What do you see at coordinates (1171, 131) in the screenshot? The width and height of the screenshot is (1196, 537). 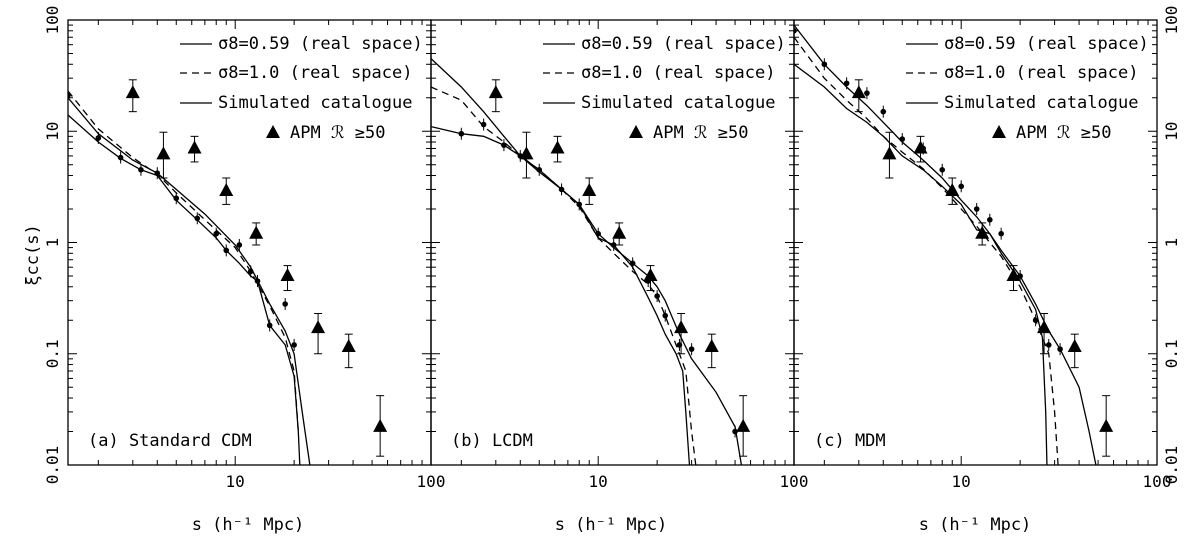 I see `y-tick-label-right: 10` at bounding box center [1171, 131].